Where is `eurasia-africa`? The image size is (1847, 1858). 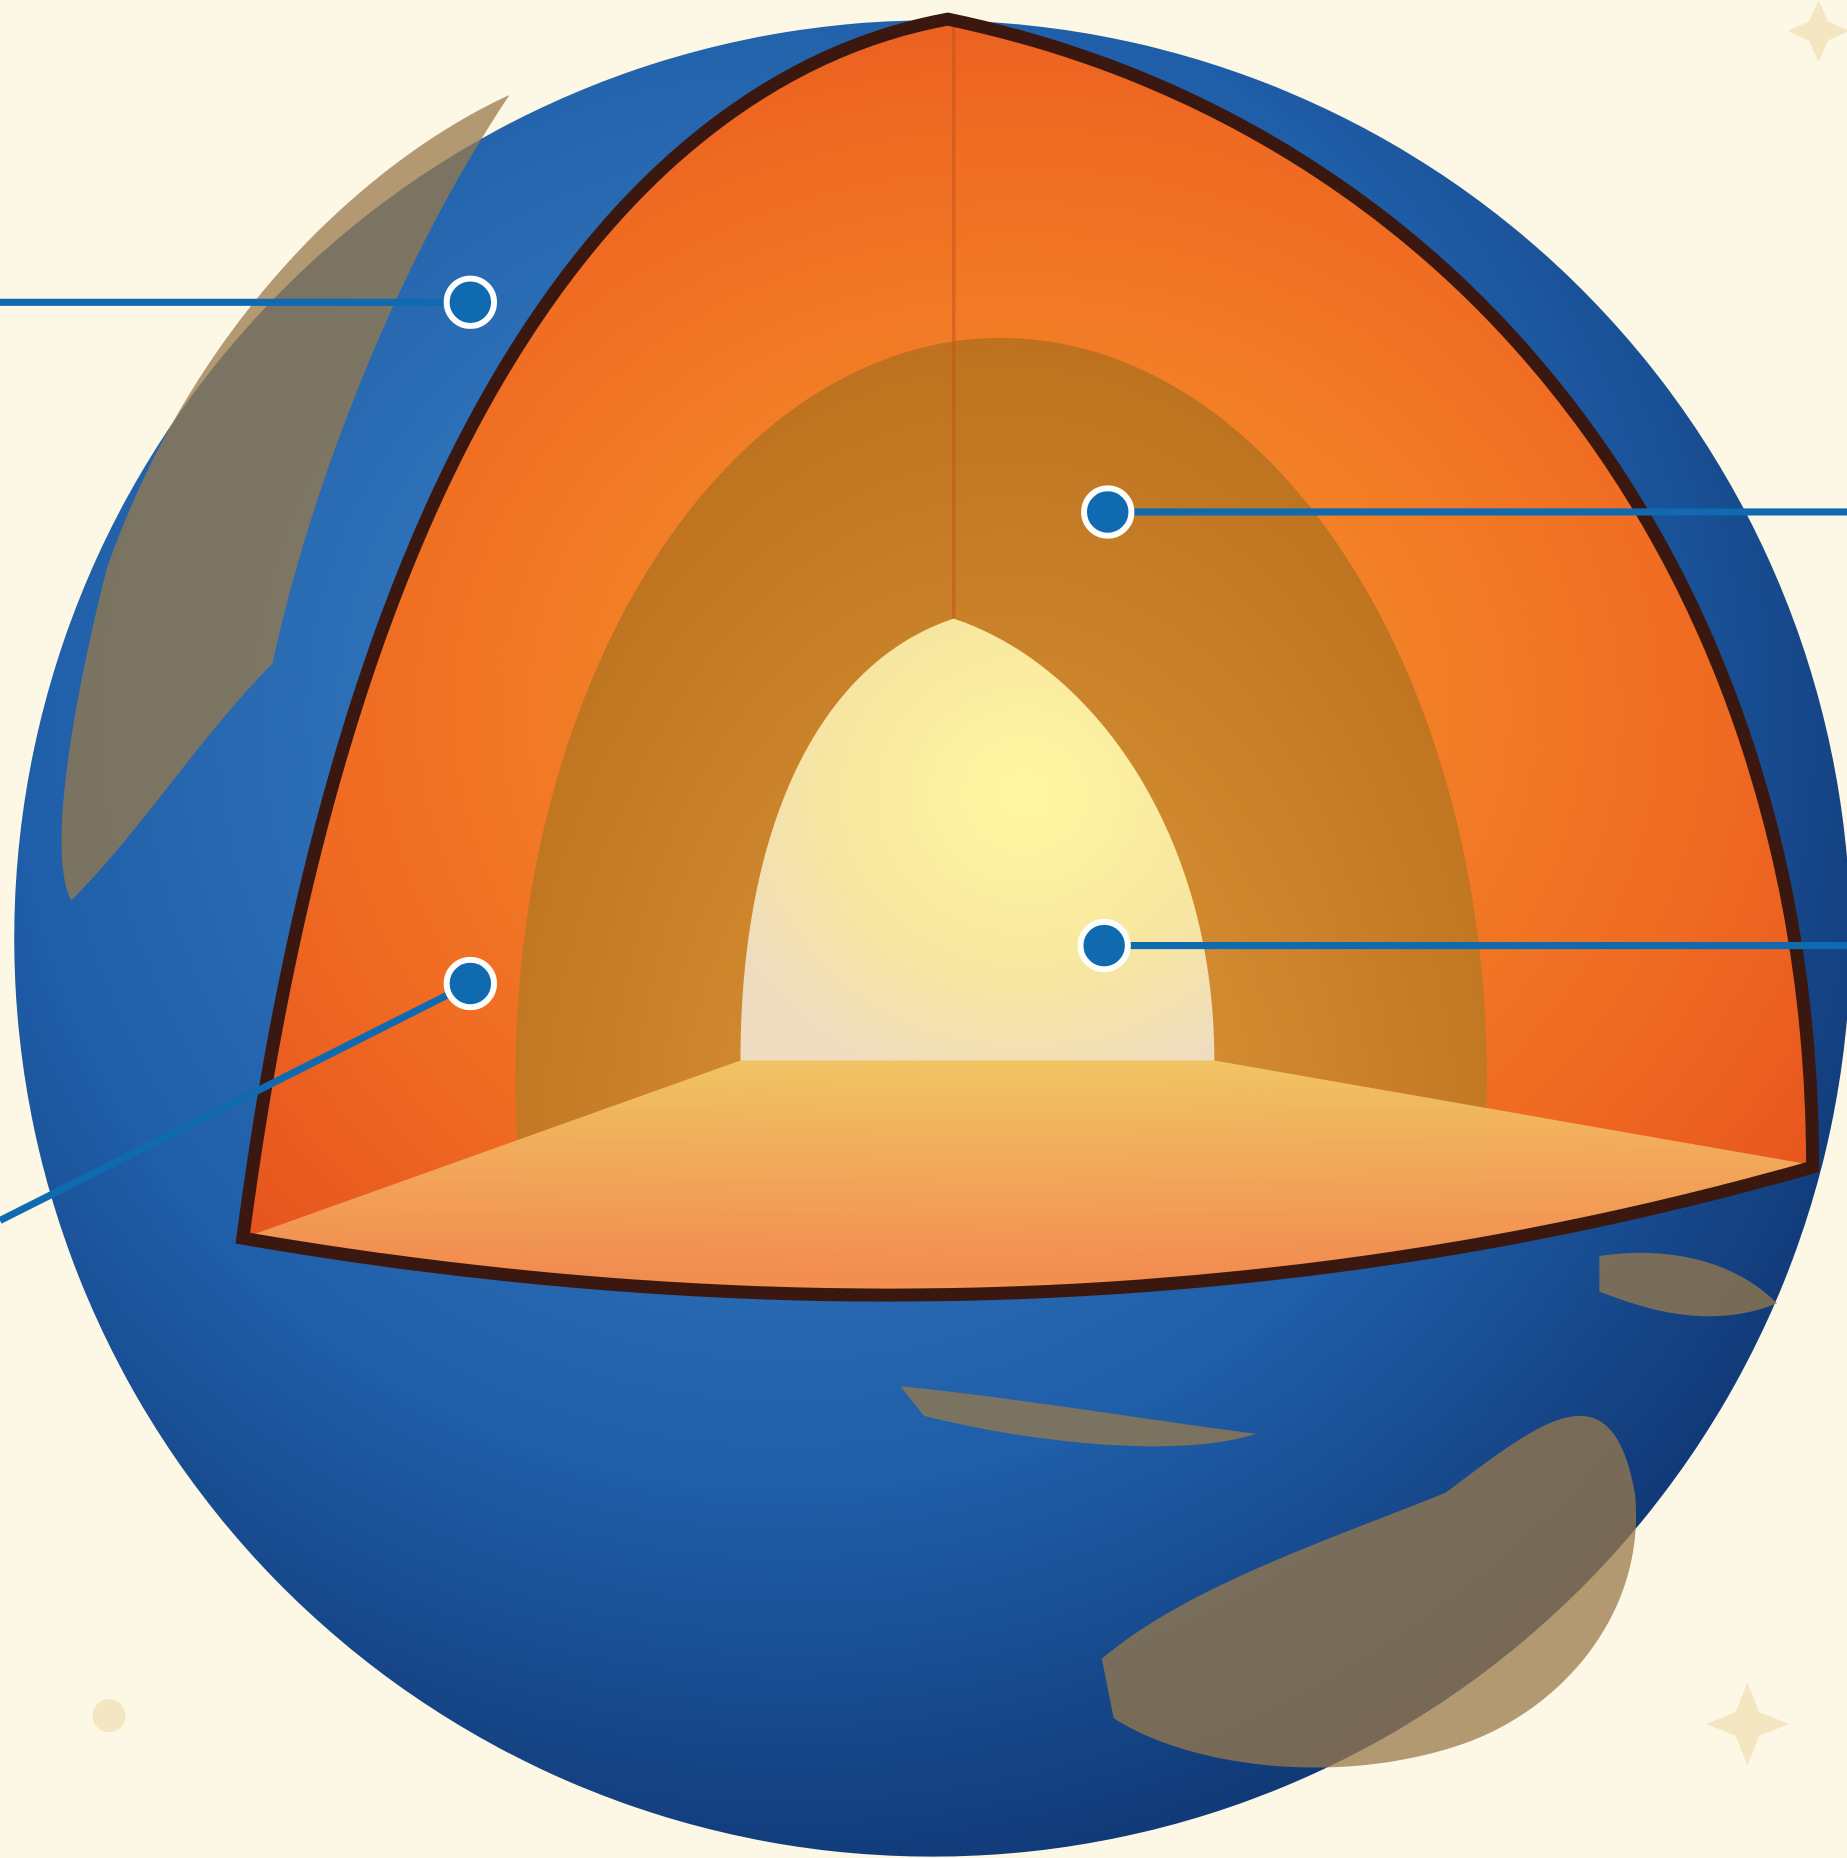 eurasia-africa is located at coordinates (285, 497).